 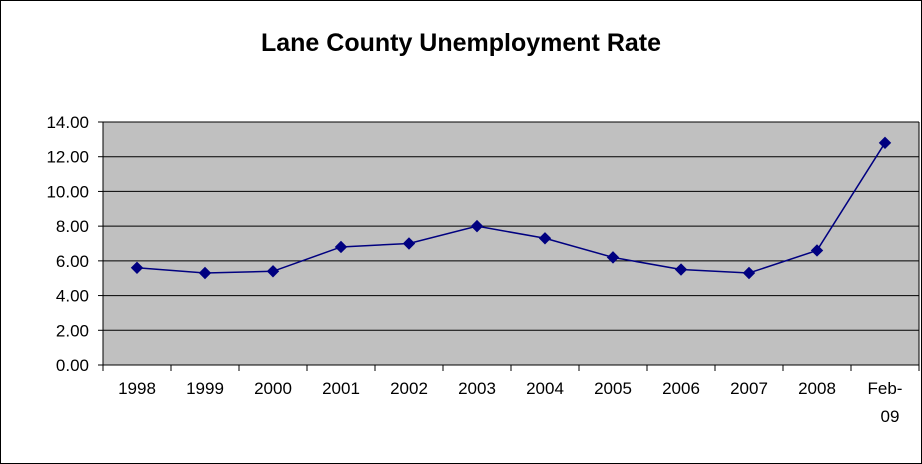 I want to click on x-tick-label: 2002, so click(x=409, y=388).